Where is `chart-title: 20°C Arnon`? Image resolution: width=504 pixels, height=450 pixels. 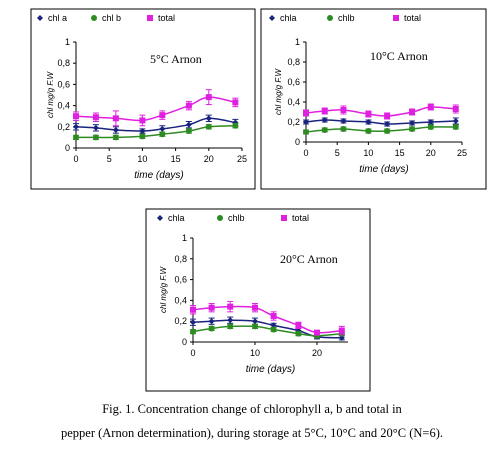
chart-title: 20°C Arnon is located at coordinates (309, 259).